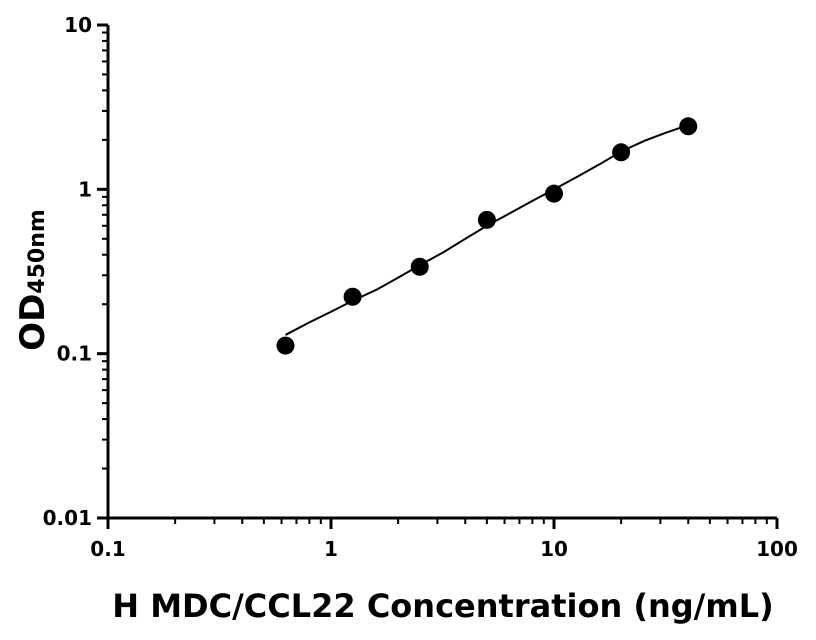 Image resolution: width=816 pixels, height=640 pixels. Describe the element at coordinates (777, 549) in the screenshot. I see `x-tick-label: 100` at that location.